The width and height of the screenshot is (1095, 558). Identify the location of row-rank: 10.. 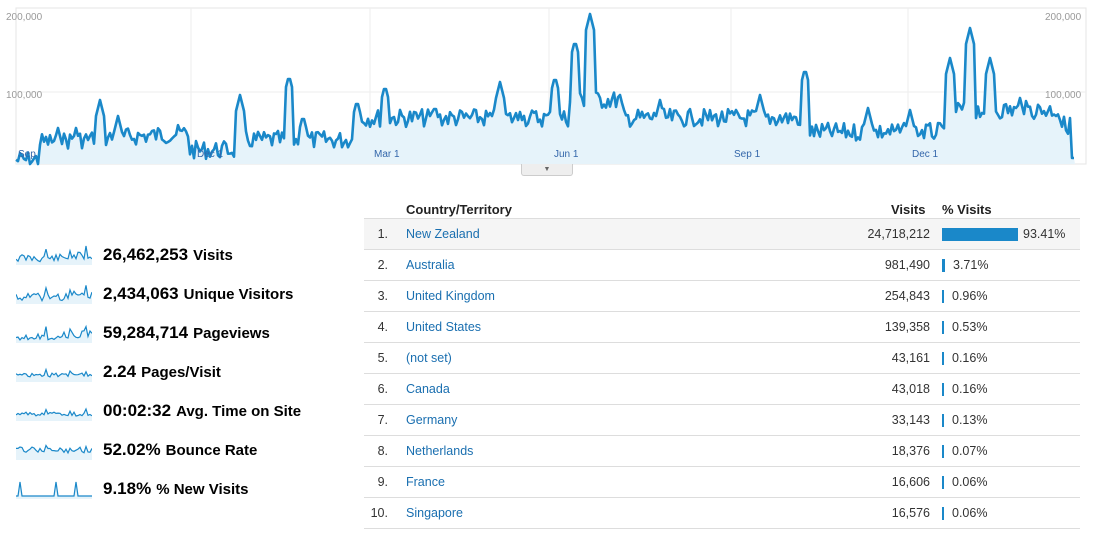
(379, 513).